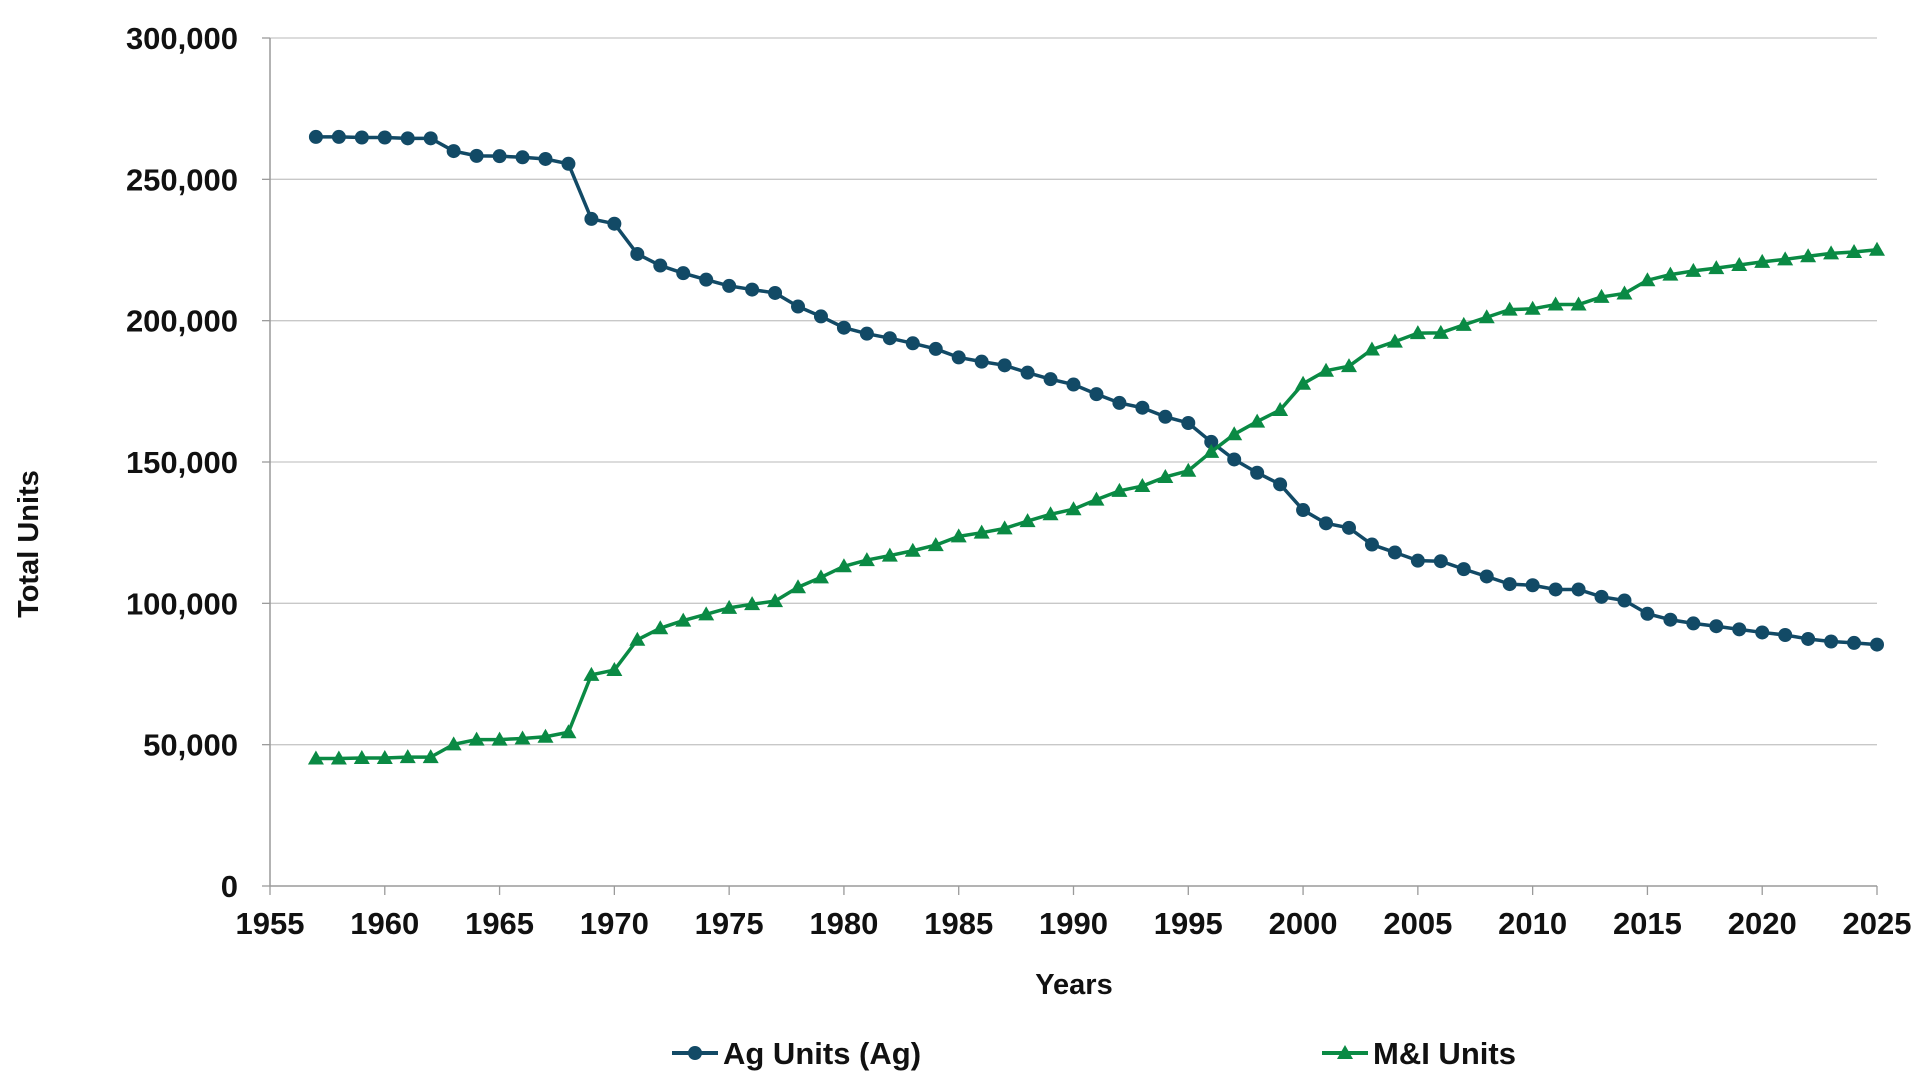 The image size is (1920, 1080). I want to click on legend-item-mi: M&I Units, so click(1419, 1053).